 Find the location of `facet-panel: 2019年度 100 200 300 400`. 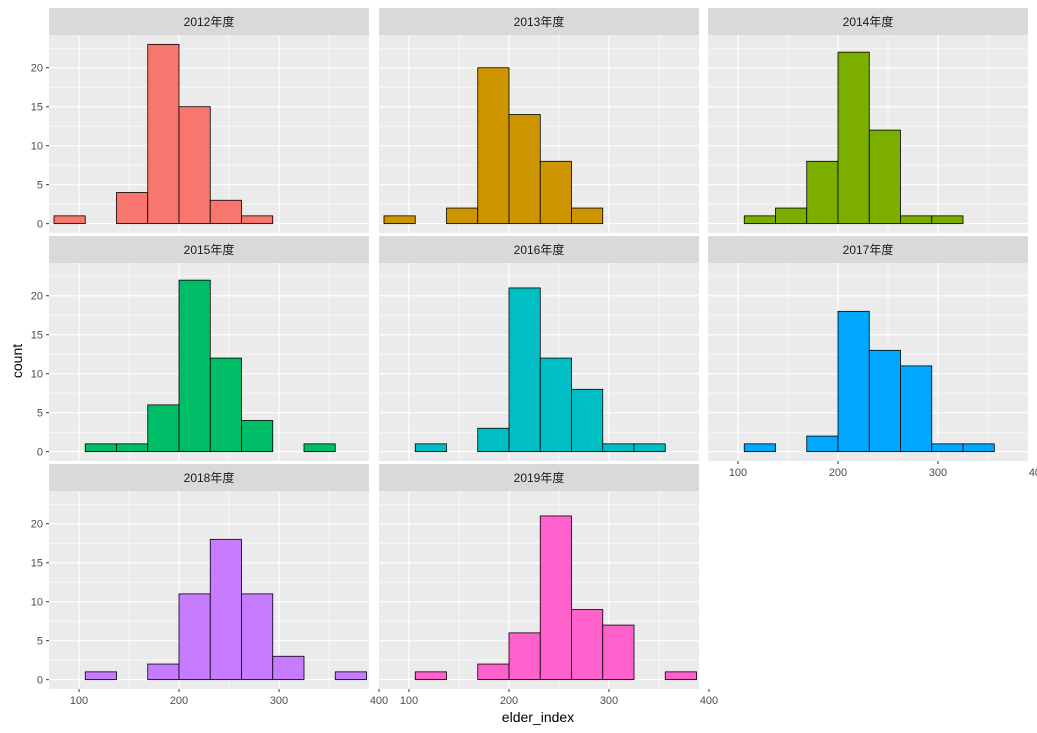

facet-panel: 2019年度 100 200 300 400 is located at coordinates (548, 585).